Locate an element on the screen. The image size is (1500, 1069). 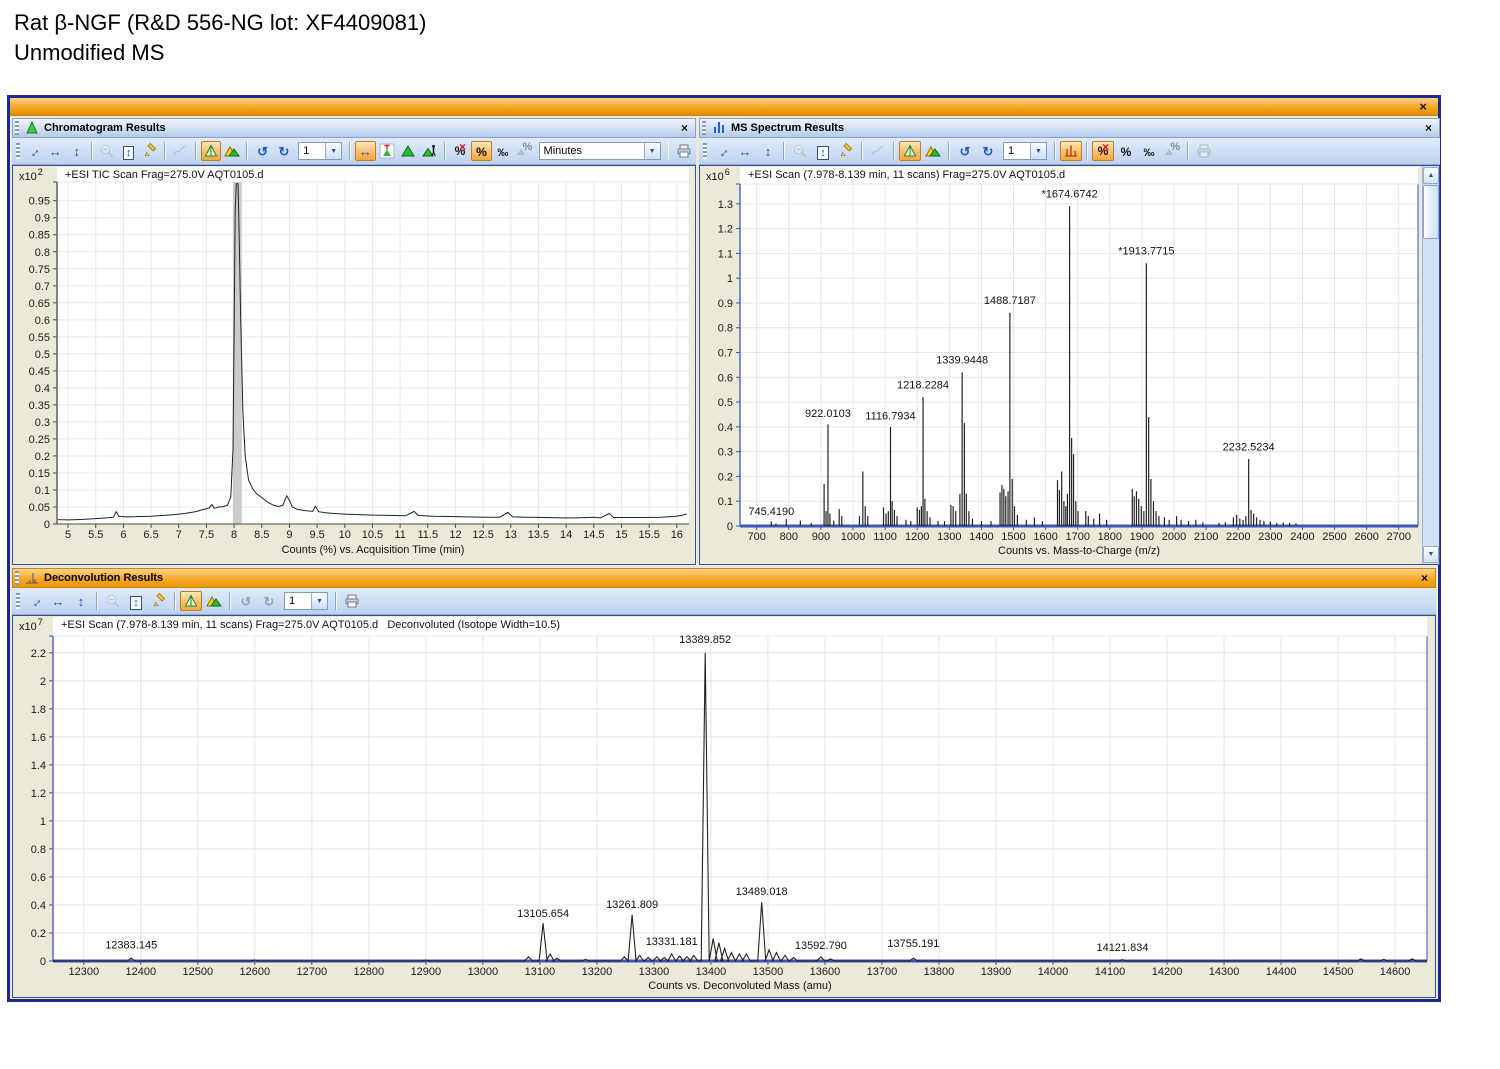
svg-text: *1674.6742 is located at coordinates (1069, 195).